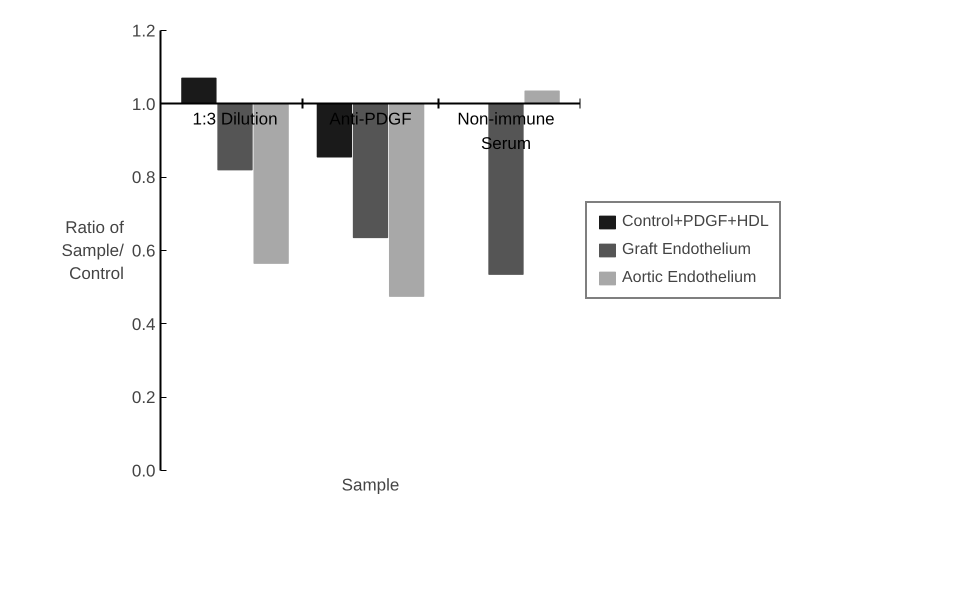 The height and width of the screenshot is (598, 954). Describe the element at coordinates (686, 250) in the screenshot. I see `legend-label: Graft Endothelium` at that location.